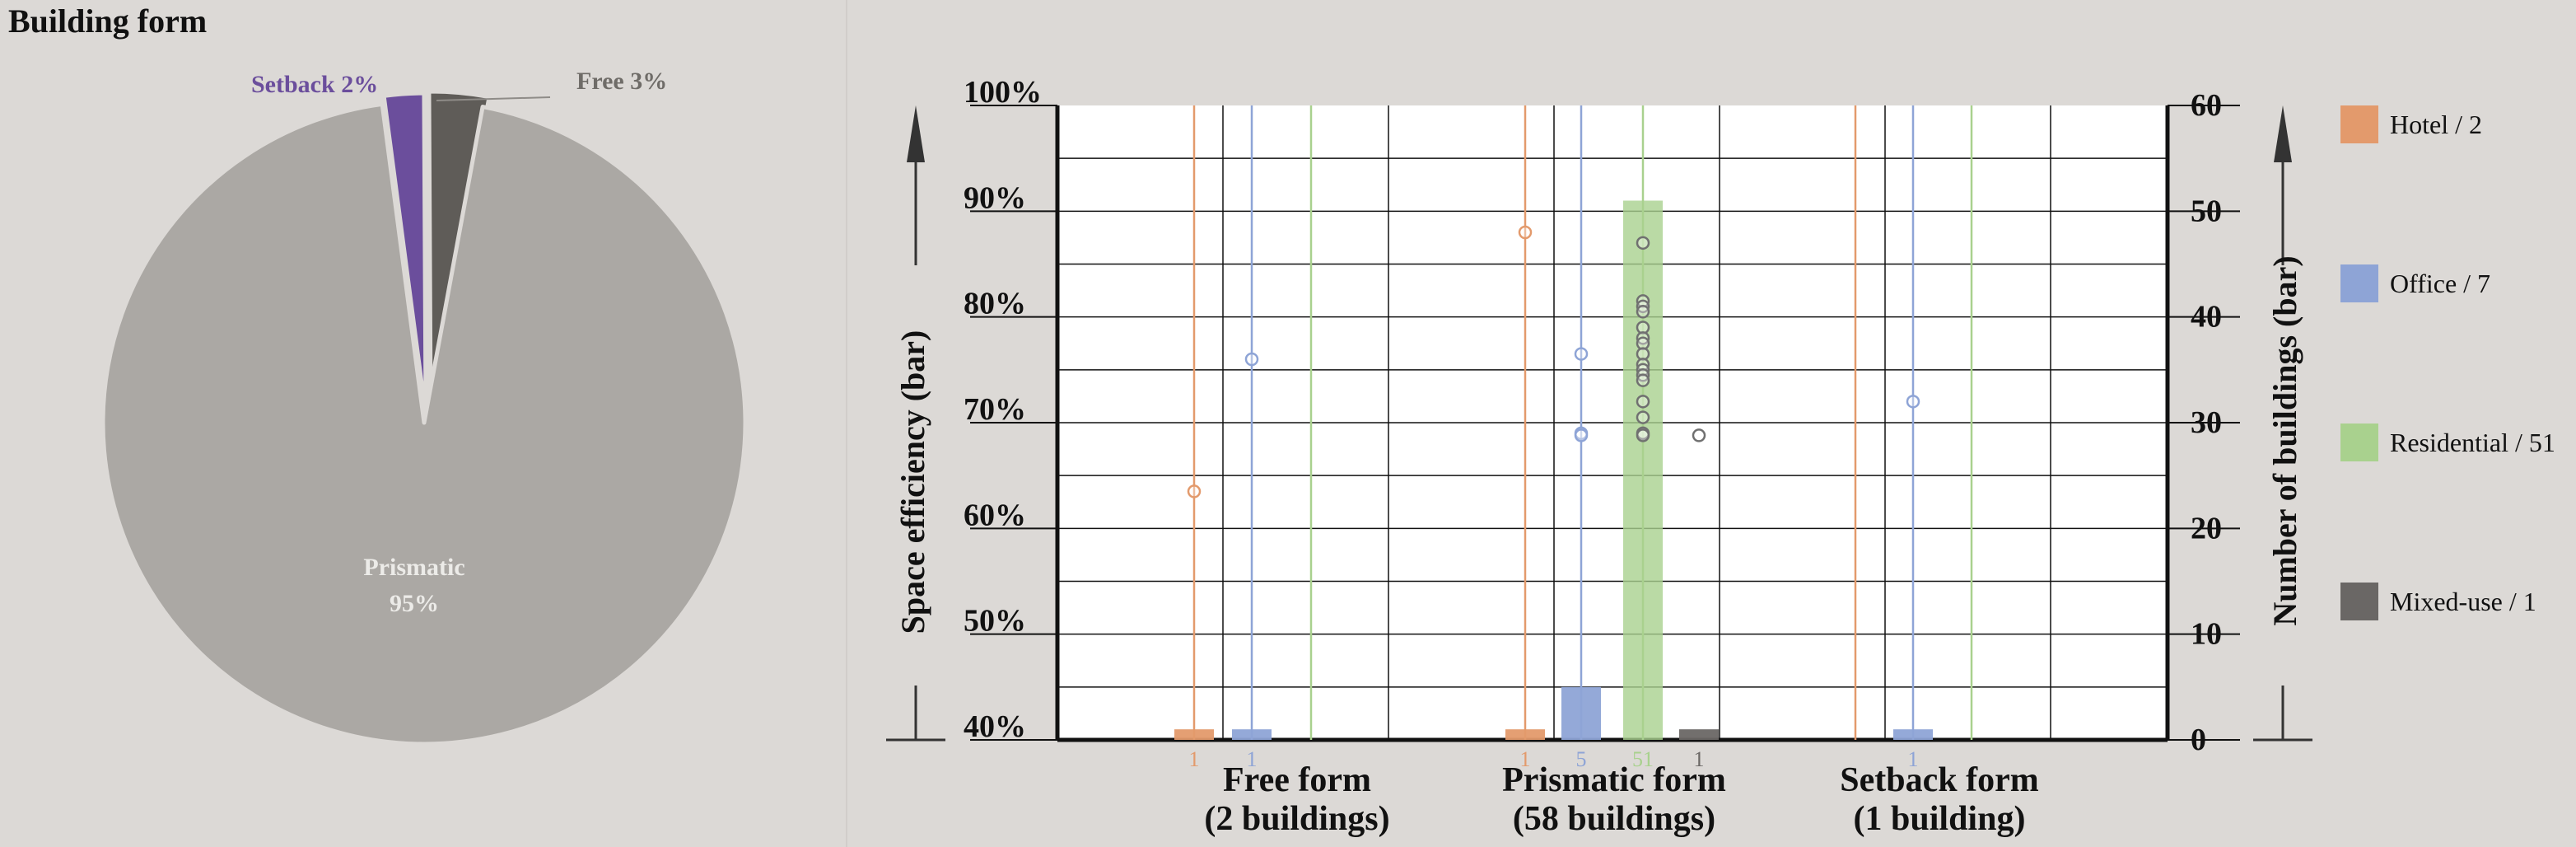 The image size is (2576, 847). What do you see at coordinates (2283, 133) in the screenshot?
I see `right-axis-arrow-head` at bounding box center [2283, 133].